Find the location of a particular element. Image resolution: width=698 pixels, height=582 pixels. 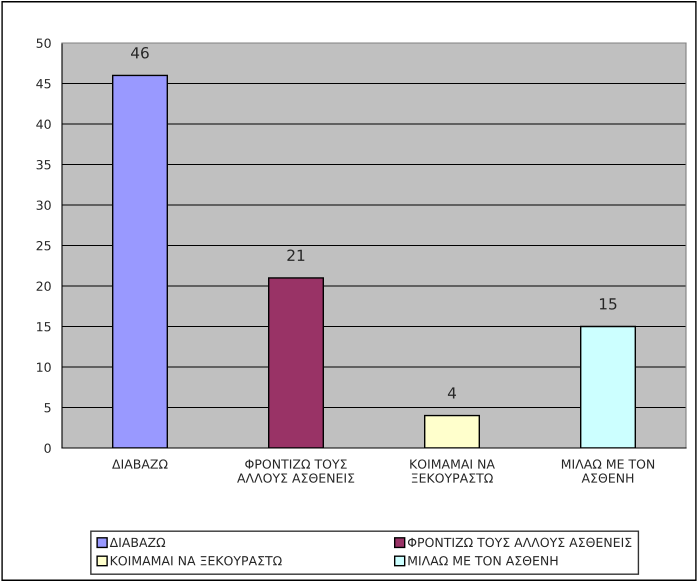

y-tick-label: 20 is located at coordinates (43, 286).